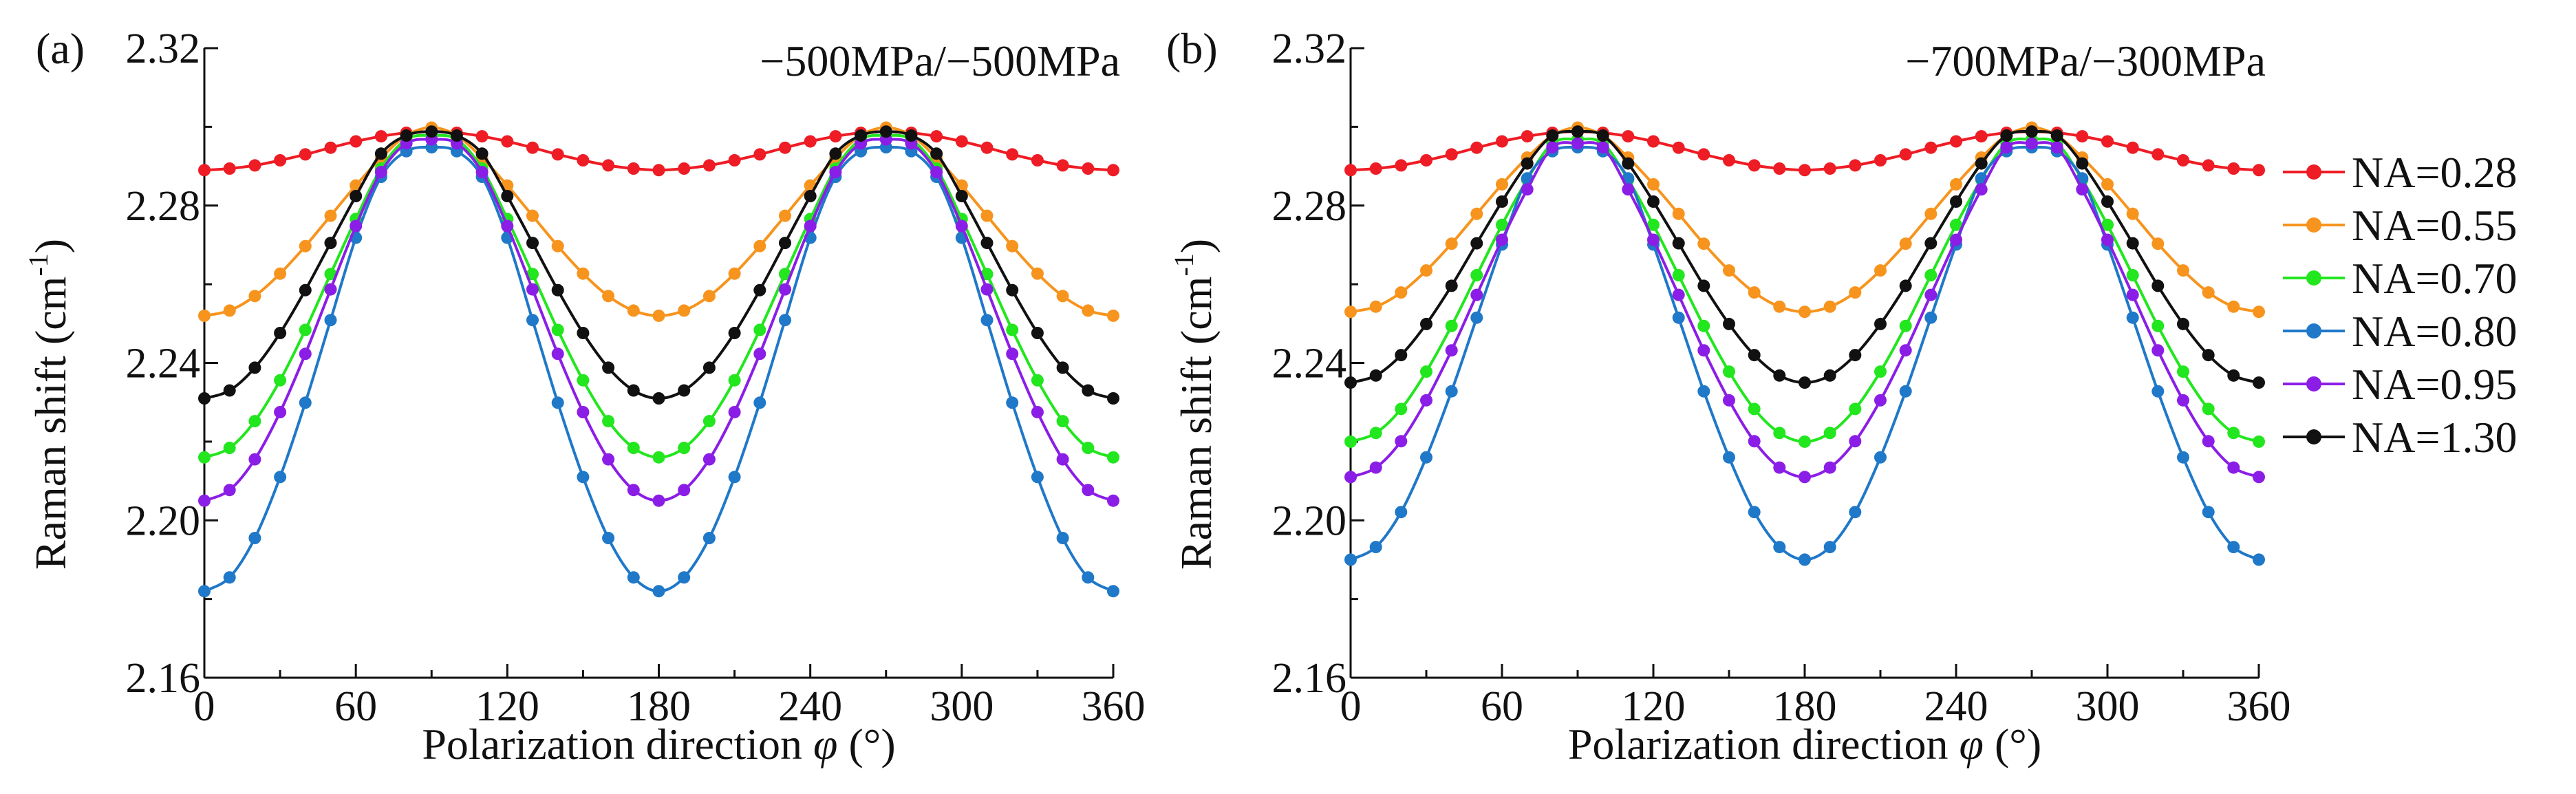 The width and height of the screenshot is (2576, 794). What do you see at coordinates (2435, 331) in the screenshot?
I see `legend-label: NA=0.80` at bounding box center [2435, 331].